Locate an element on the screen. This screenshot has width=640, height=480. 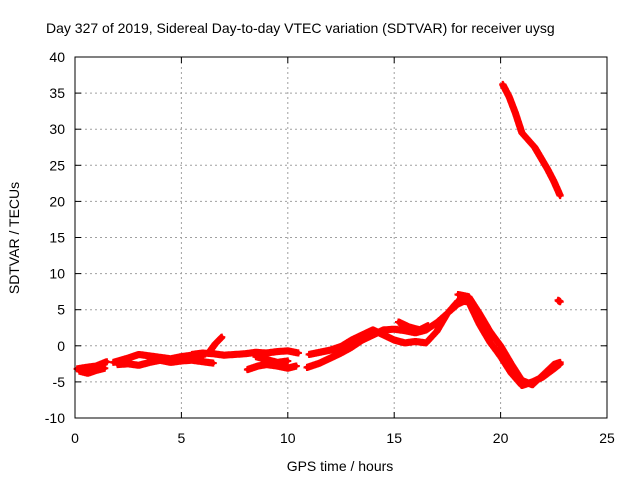
y-tick-label: 15 is located at coordinates (57, 238).